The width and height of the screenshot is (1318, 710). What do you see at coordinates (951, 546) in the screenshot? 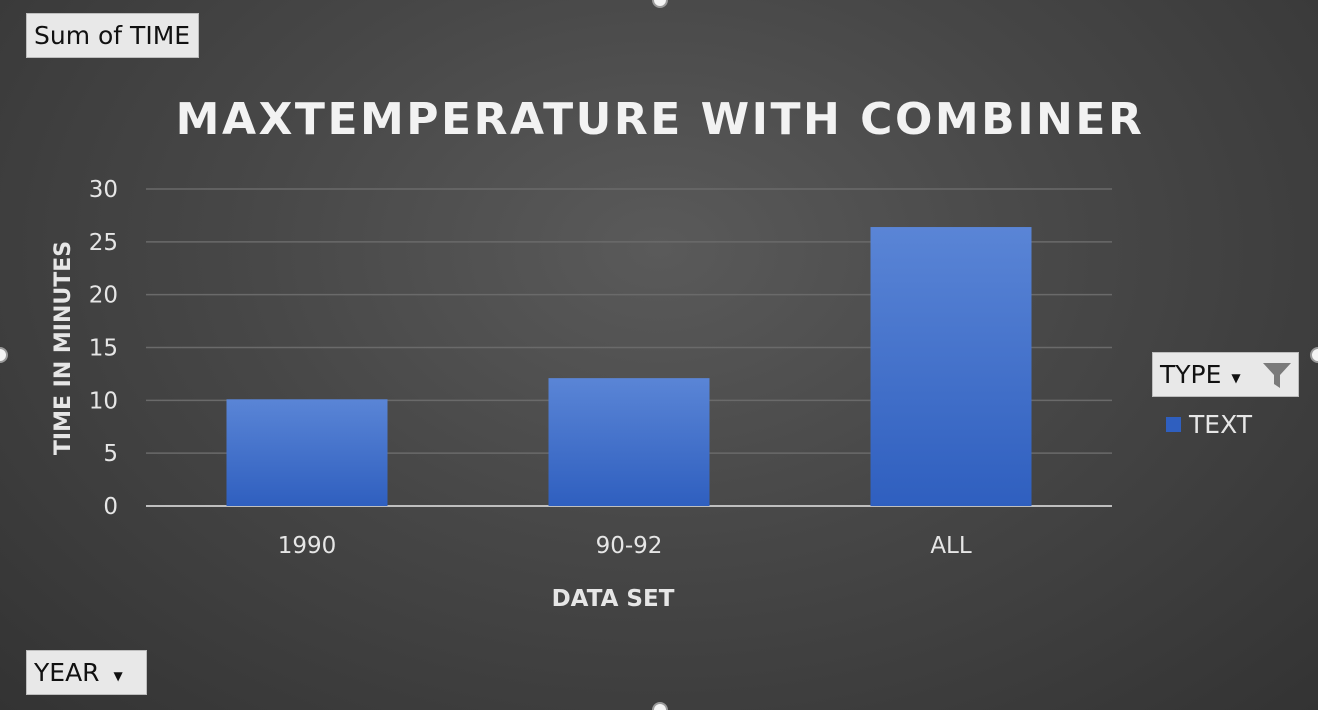
I see `x-tick-label: ALL` at bounding box center [951, 546].